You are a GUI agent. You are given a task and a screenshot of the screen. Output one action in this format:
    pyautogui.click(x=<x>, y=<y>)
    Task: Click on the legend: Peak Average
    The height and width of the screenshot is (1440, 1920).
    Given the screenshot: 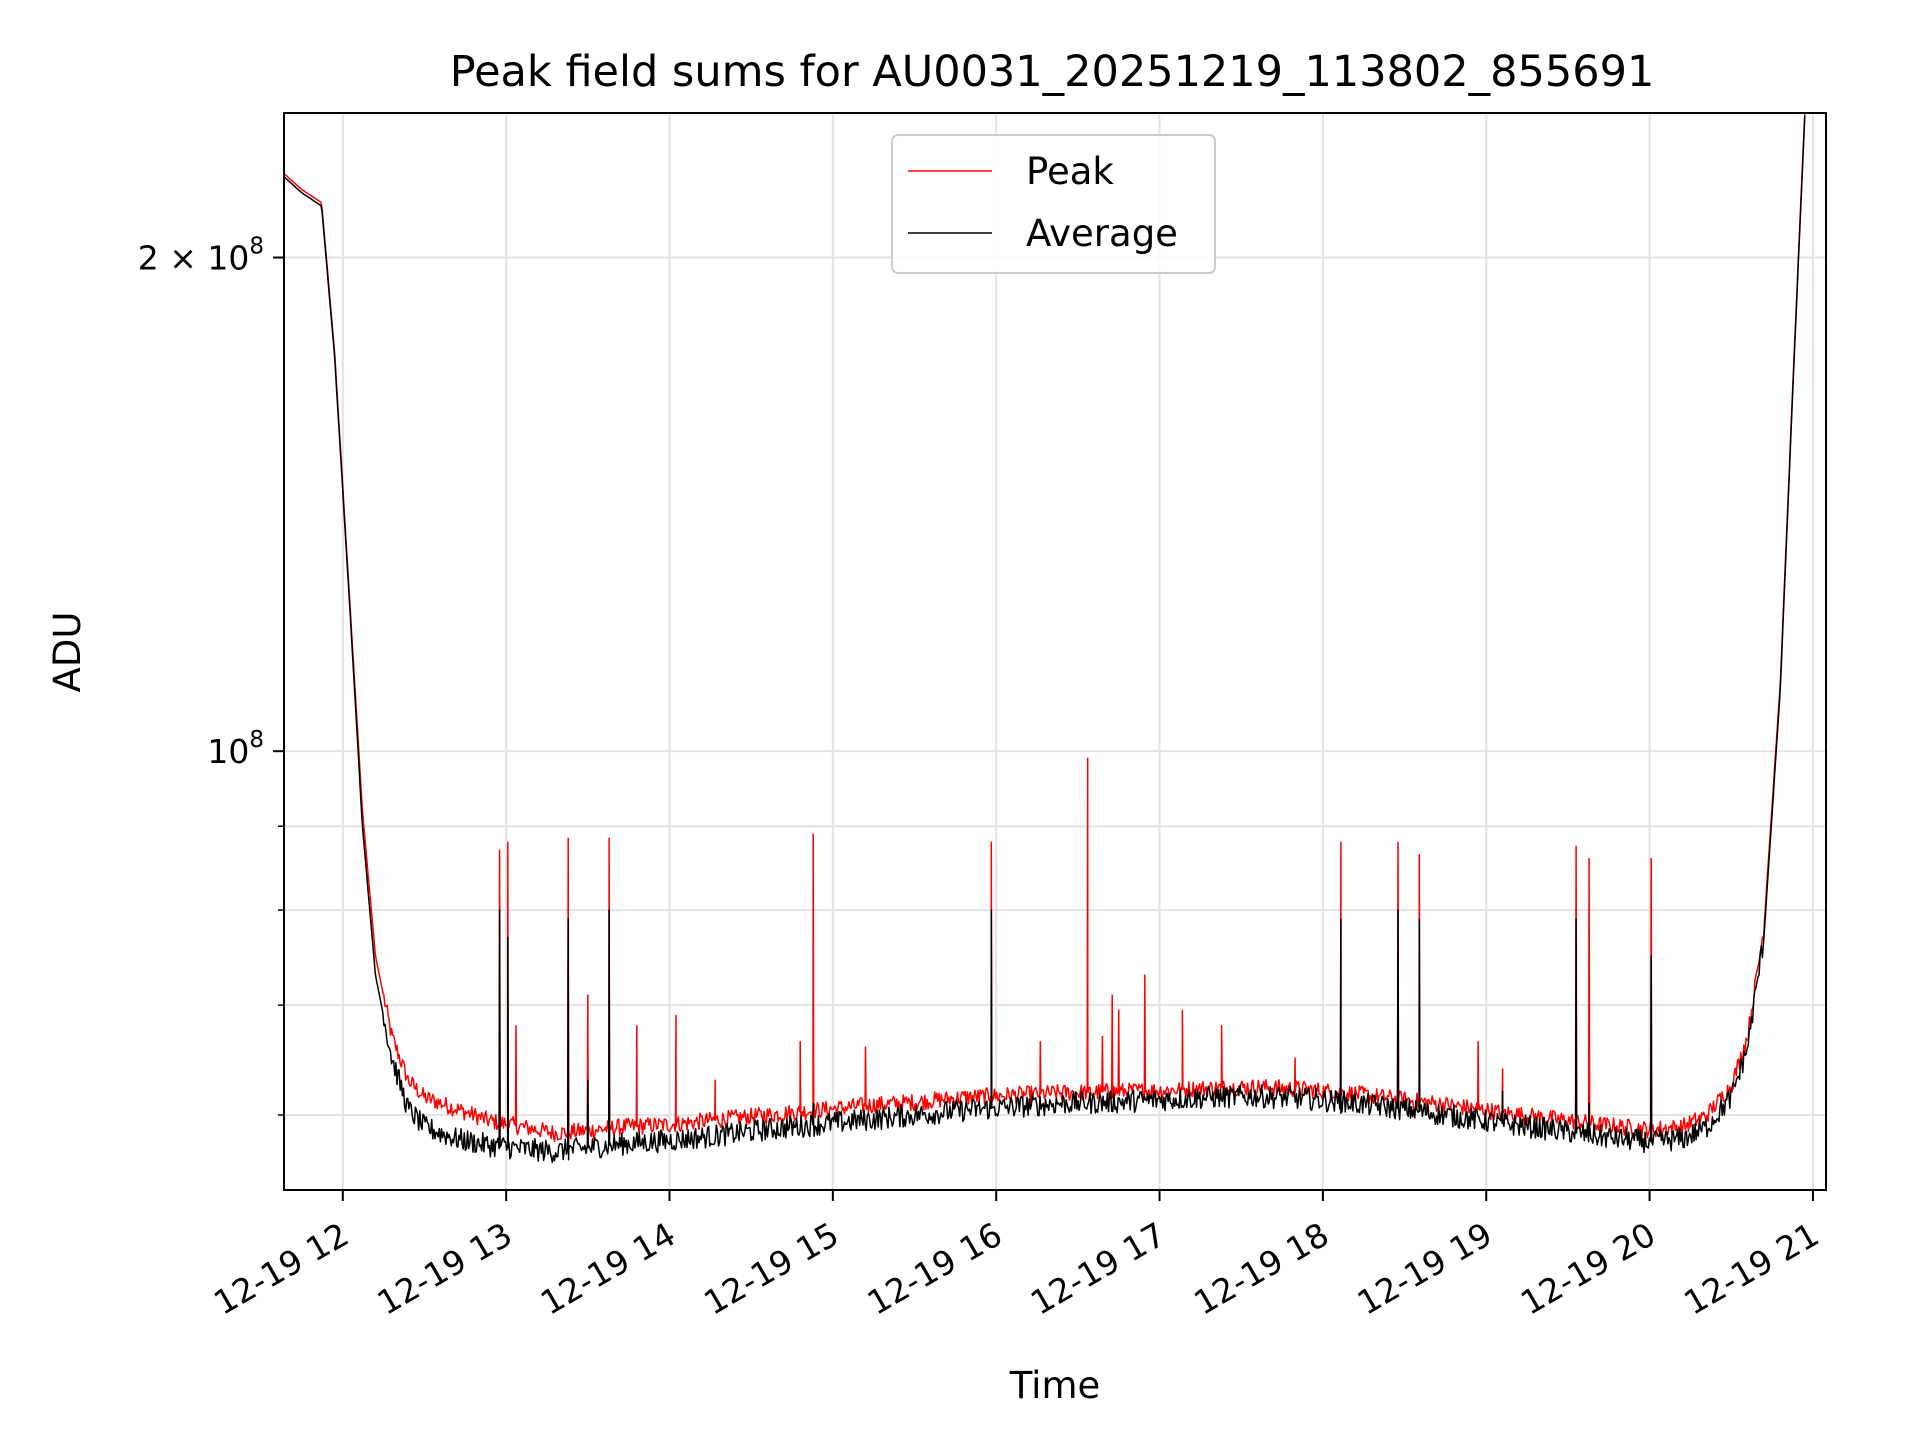 What is the action you would take?
    pyautogui.click(x=1053, y=204)
    